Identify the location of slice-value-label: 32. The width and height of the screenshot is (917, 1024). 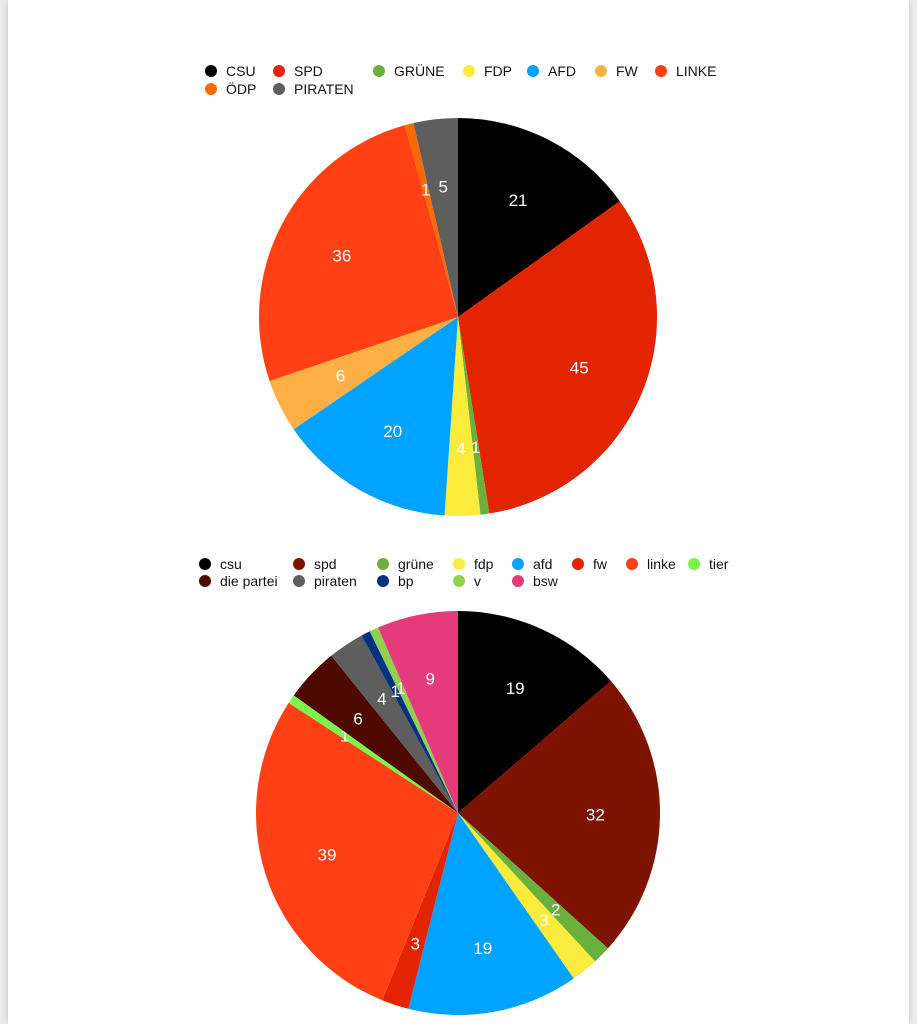
(595, 815).